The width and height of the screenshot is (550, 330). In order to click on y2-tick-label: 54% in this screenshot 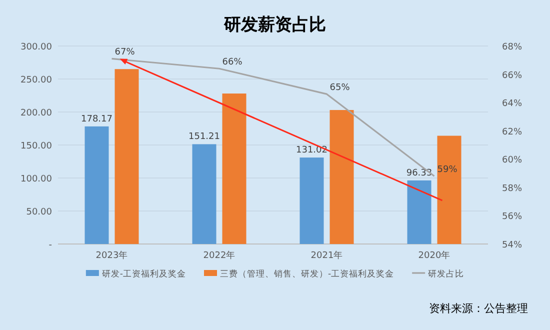, I will do `click(512, 245)`.